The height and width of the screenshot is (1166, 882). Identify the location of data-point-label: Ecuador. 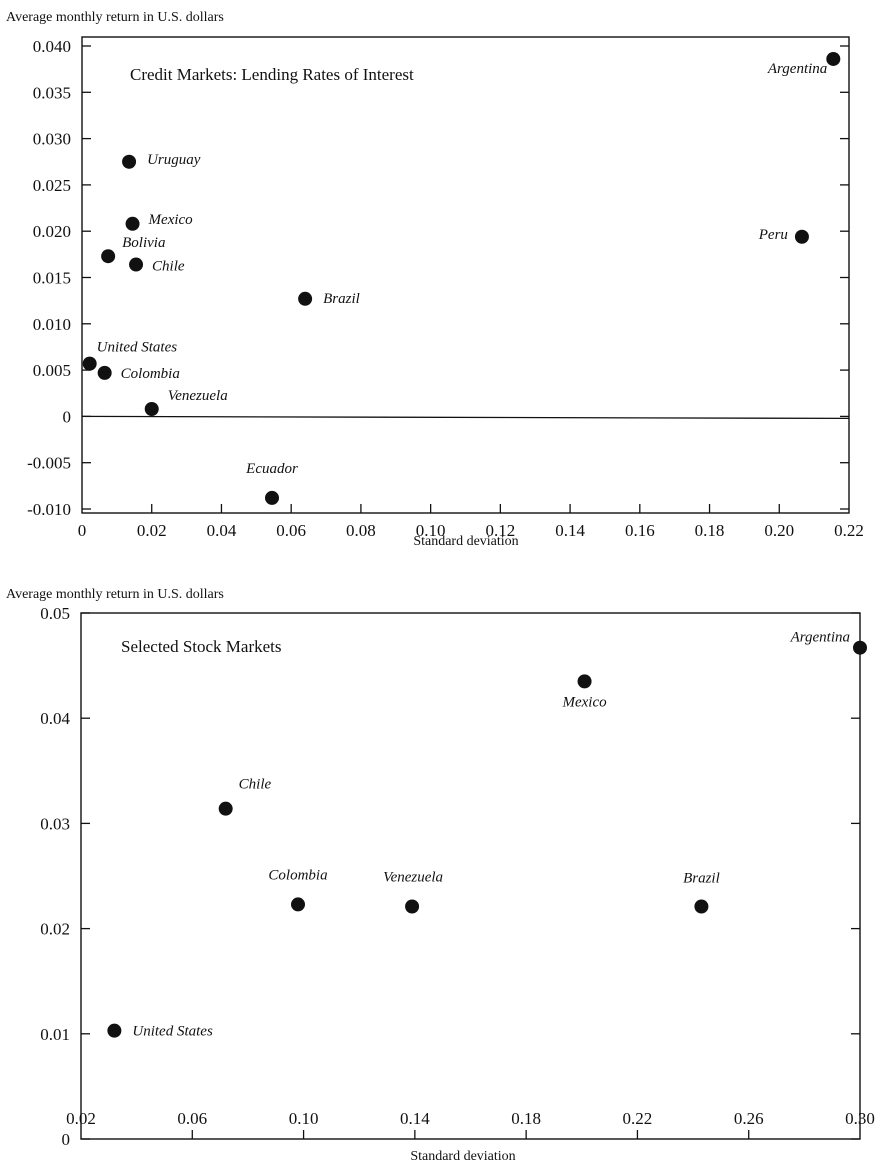
(271, 469).